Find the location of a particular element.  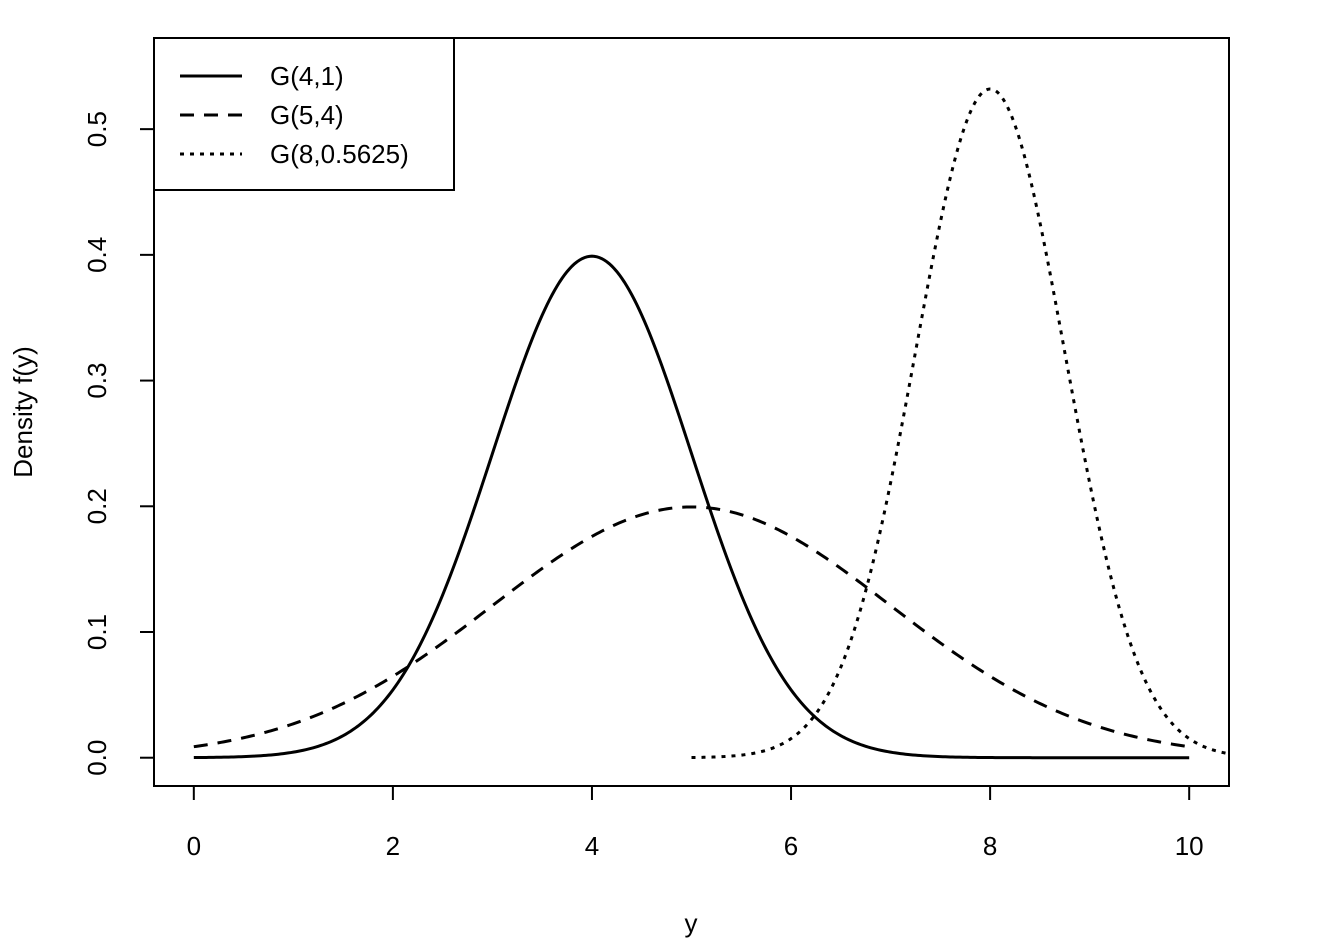

x-tick-label: 4 is located at coordinates (592, 846).